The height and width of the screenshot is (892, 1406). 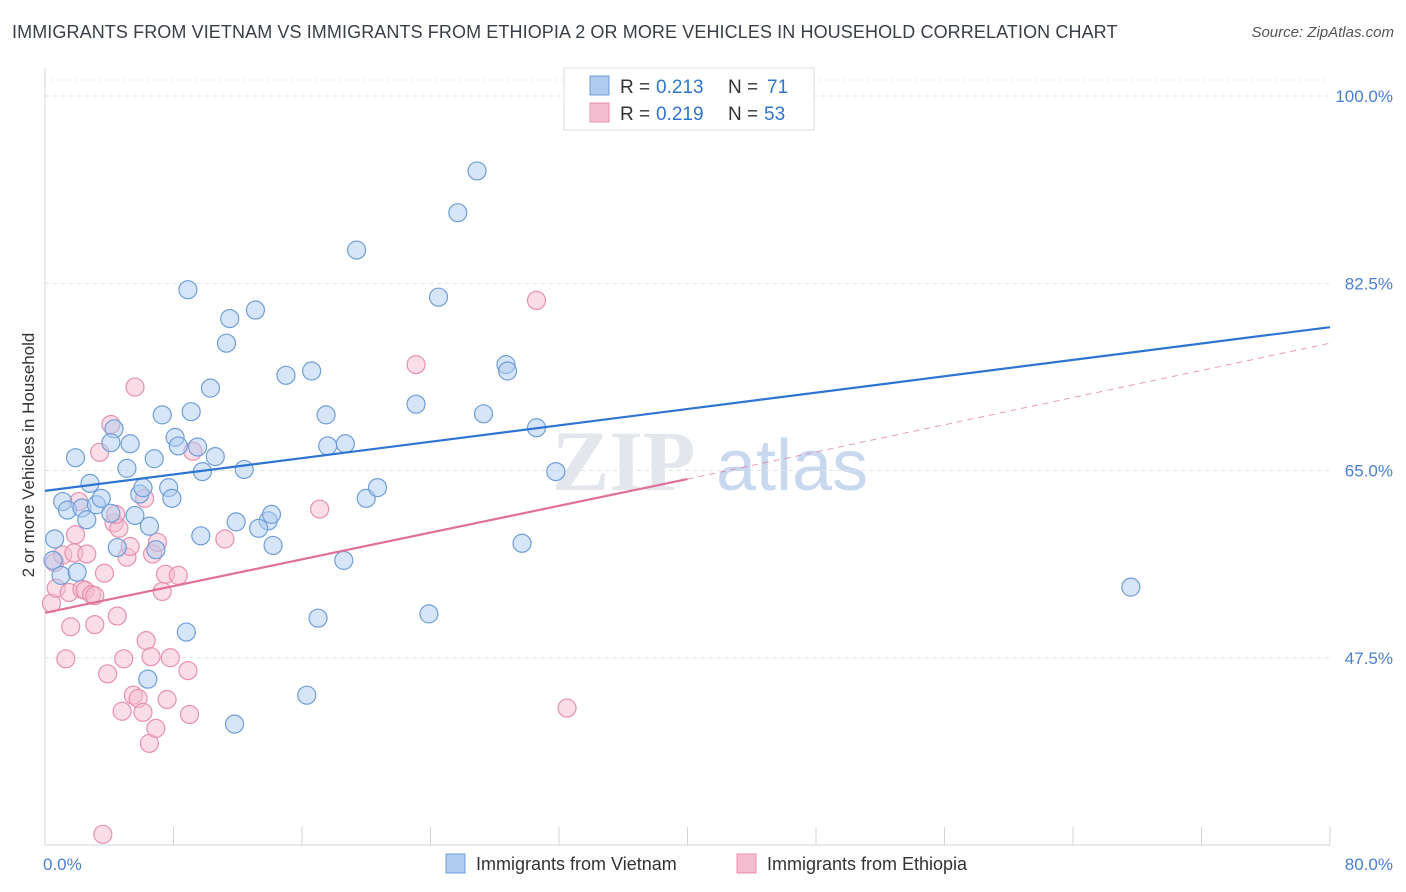 I want to click on y-tick-label: 65.0%, so click(x=1369, y=471).